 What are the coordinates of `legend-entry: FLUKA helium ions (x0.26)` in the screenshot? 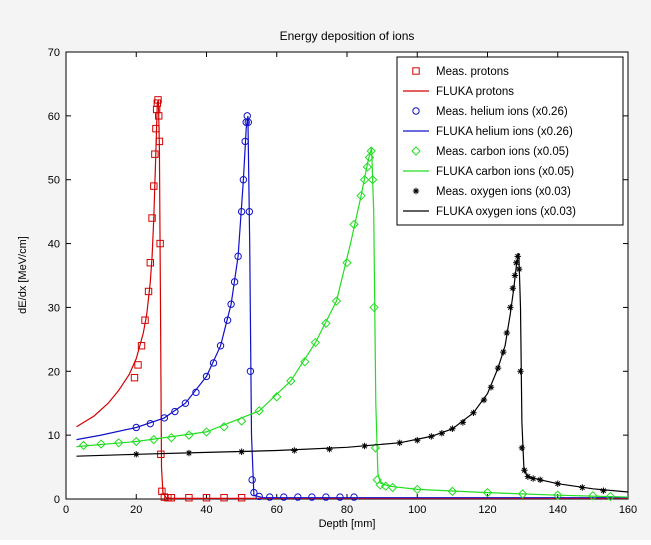 It's located at (488, 132).